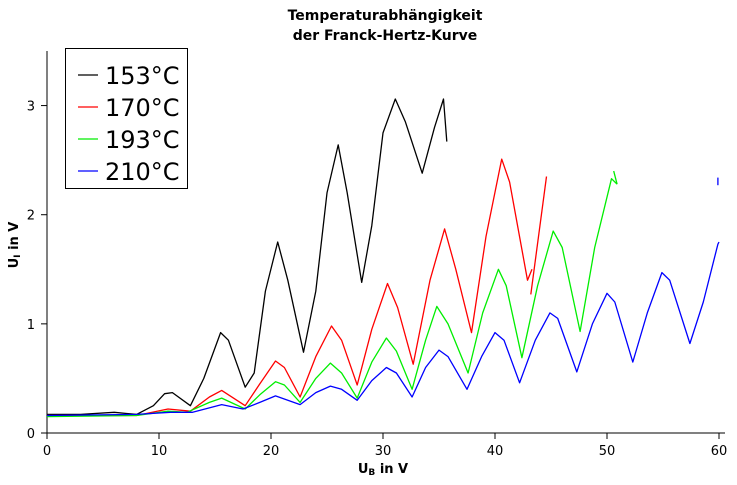 The width and height of the screenshot is (737, 485). I want to click on y-tick-label: 2, so click(31, 216).